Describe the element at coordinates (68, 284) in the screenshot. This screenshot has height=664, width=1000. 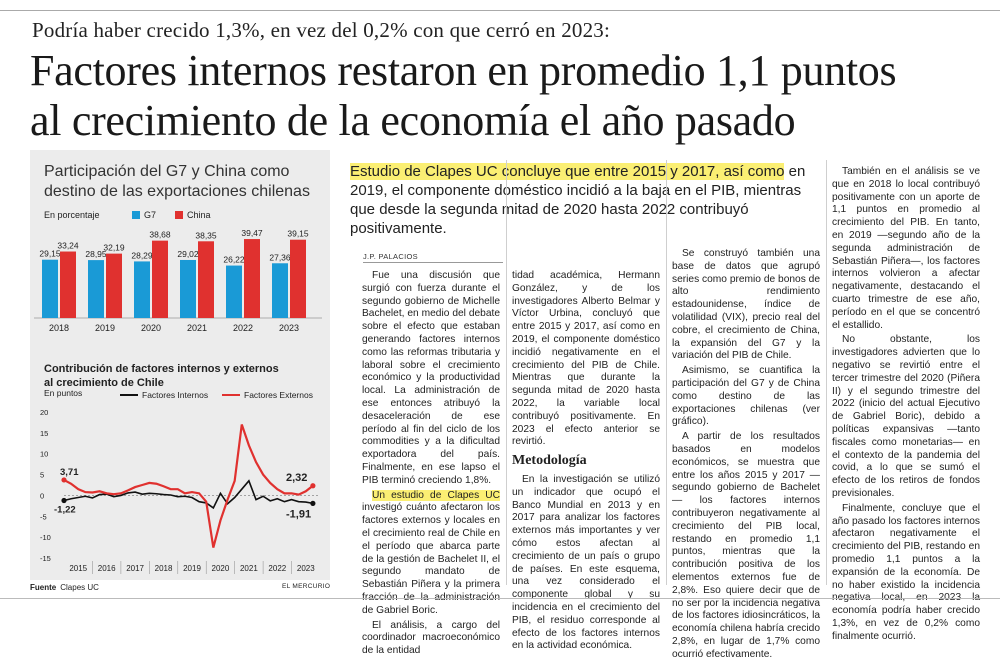
I see `bar-china-2018` at that location.